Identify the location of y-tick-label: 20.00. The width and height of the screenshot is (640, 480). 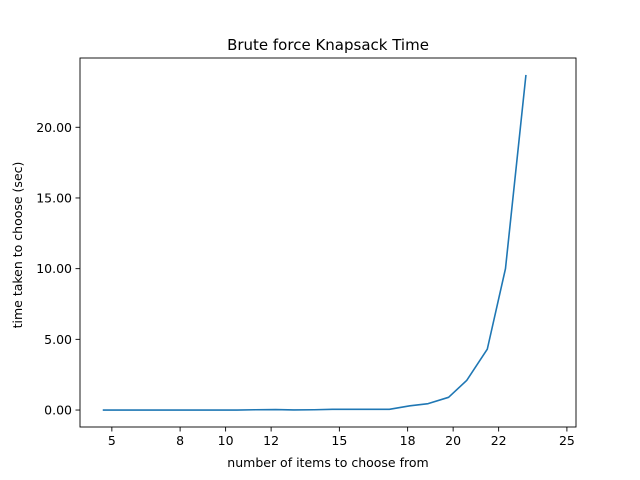
(54, 127).